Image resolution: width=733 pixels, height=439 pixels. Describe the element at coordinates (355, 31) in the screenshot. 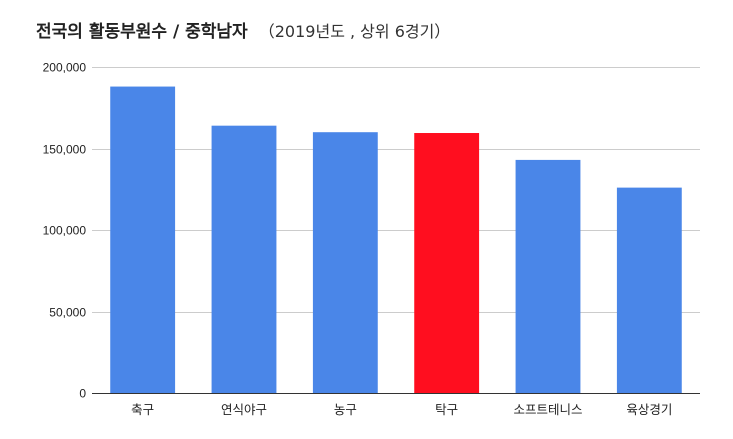

I see `chart-subtitle: （2019년도 , 상위 6경기）` at that location.